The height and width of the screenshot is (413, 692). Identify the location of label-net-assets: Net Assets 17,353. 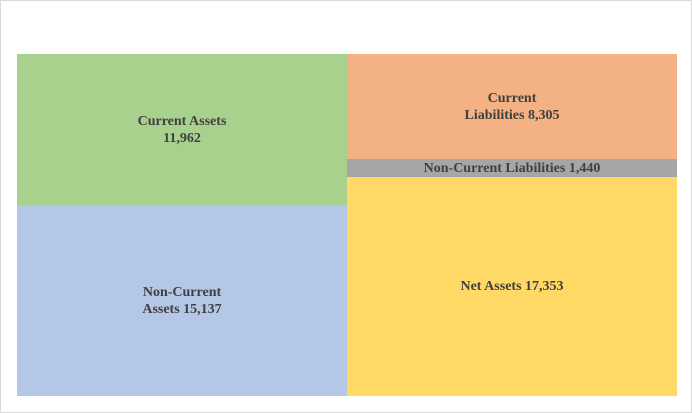
(512, 286).